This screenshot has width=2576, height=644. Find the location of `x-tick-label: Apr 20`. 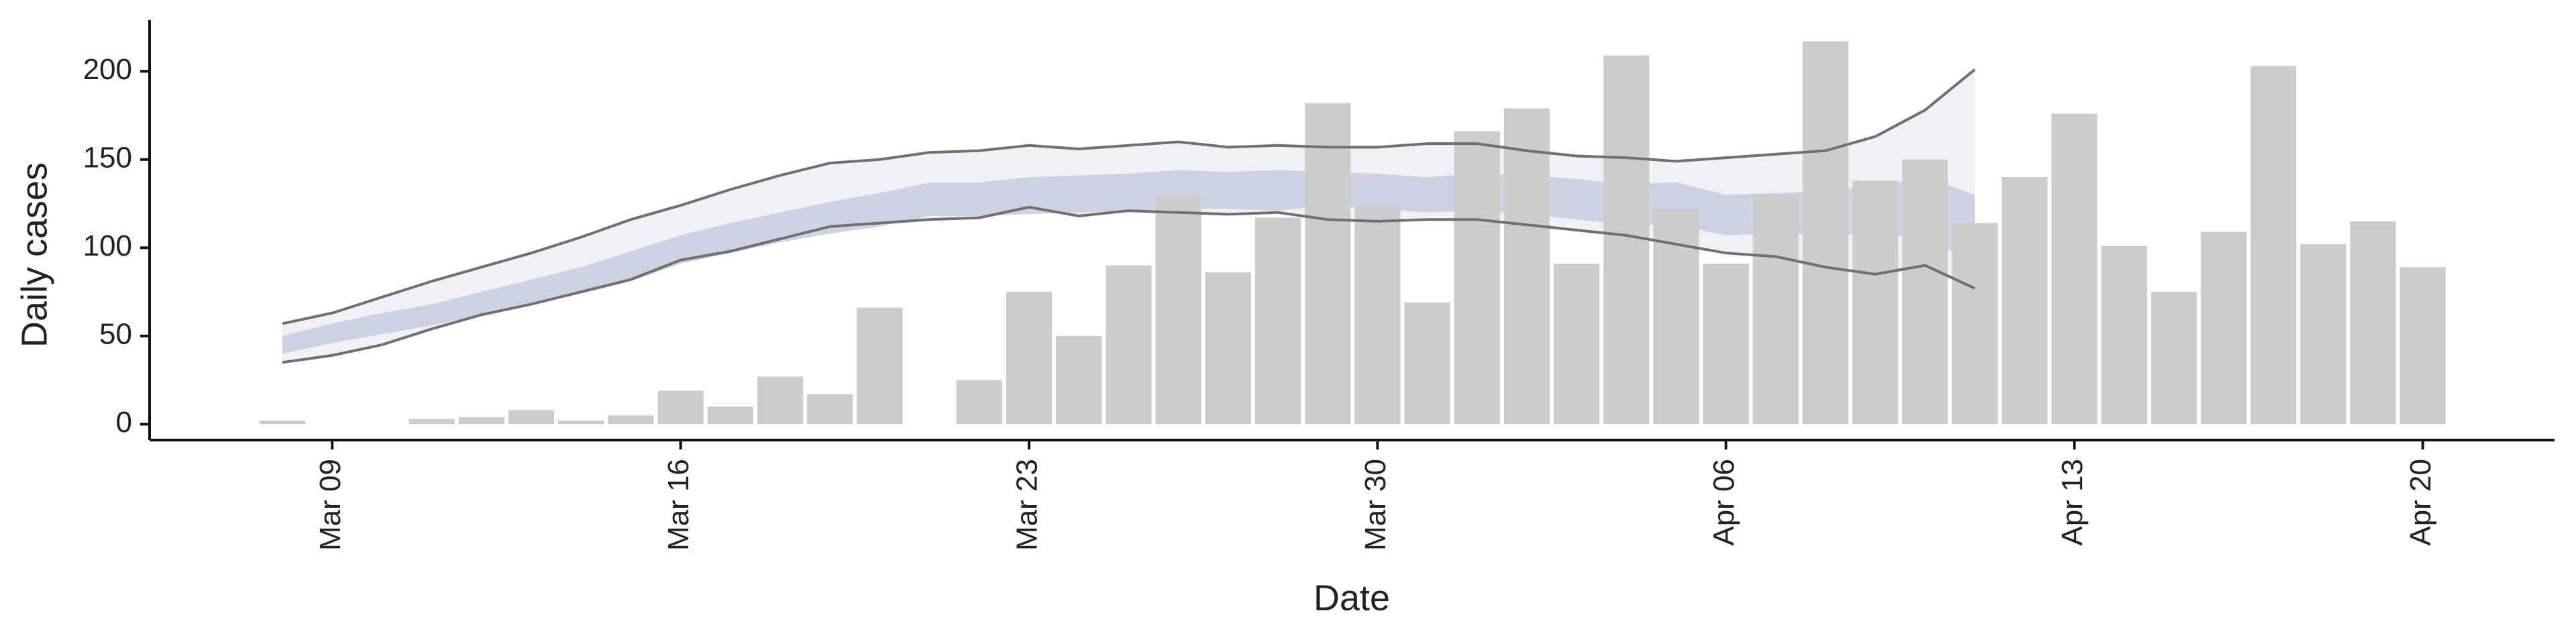

x-tick-label: Apr 20 is located at coordinates (2420, 502).